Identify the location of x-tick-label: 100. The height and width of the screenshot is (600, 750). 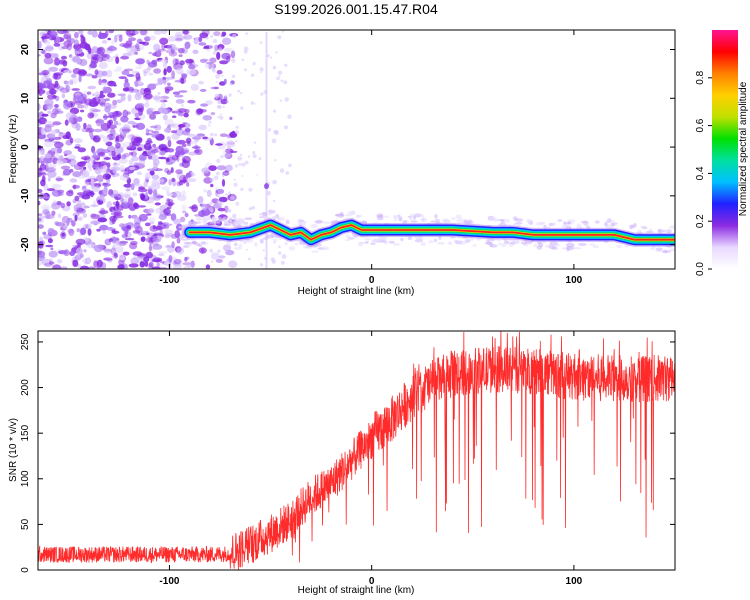
(574, 280).